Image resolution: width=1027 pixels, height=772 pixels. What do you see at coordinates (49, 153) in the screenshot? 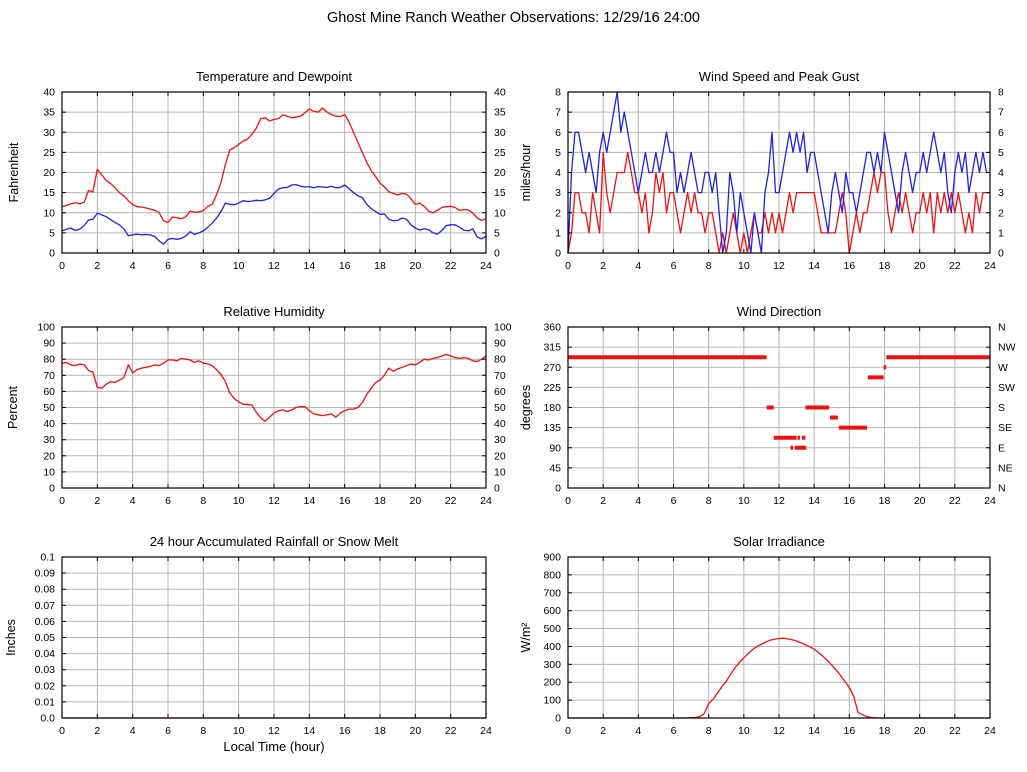
I see `y-tick-label: 25` at bounding box center [49, 153].